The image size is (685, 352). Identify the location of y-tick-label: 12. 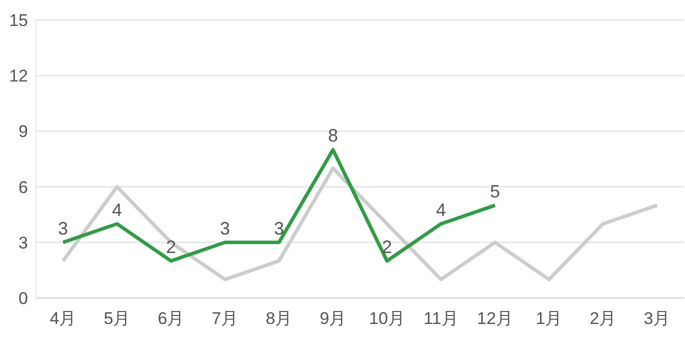
(18, 76).